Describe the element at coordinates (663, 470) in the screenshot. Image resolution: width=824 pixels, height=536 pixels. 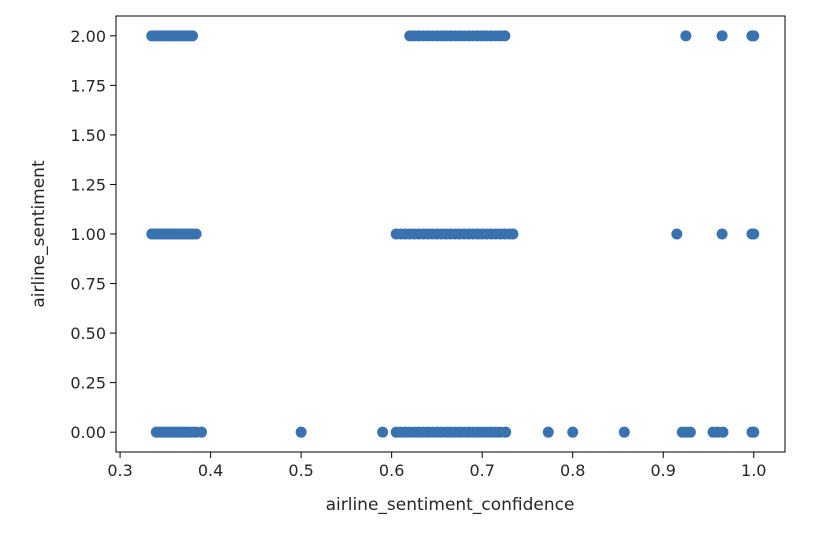
I see `x-tick-label: 0.9` at that location.